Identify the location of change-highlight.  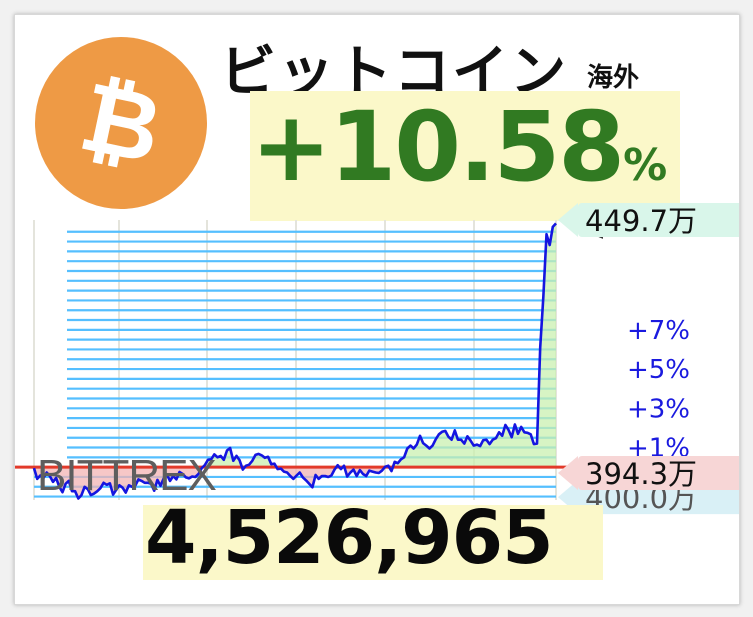
(465, 156).